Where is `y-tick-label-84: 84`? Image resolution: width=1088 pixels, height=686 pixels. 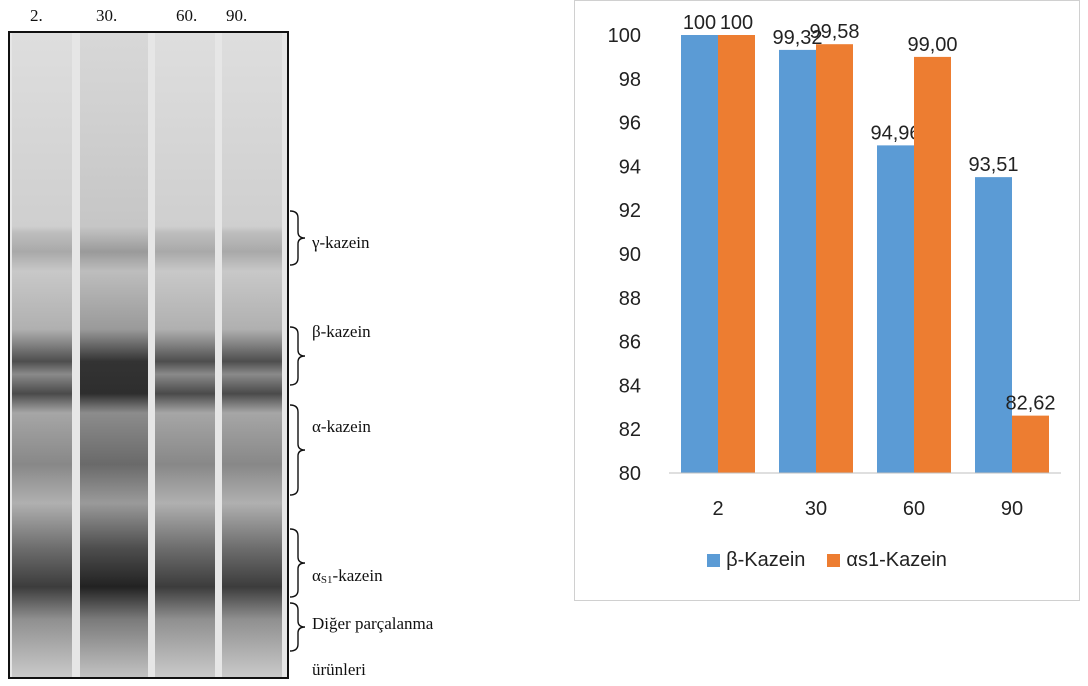 y-tick-label-84: 84 is located at coordinates (630, 386).